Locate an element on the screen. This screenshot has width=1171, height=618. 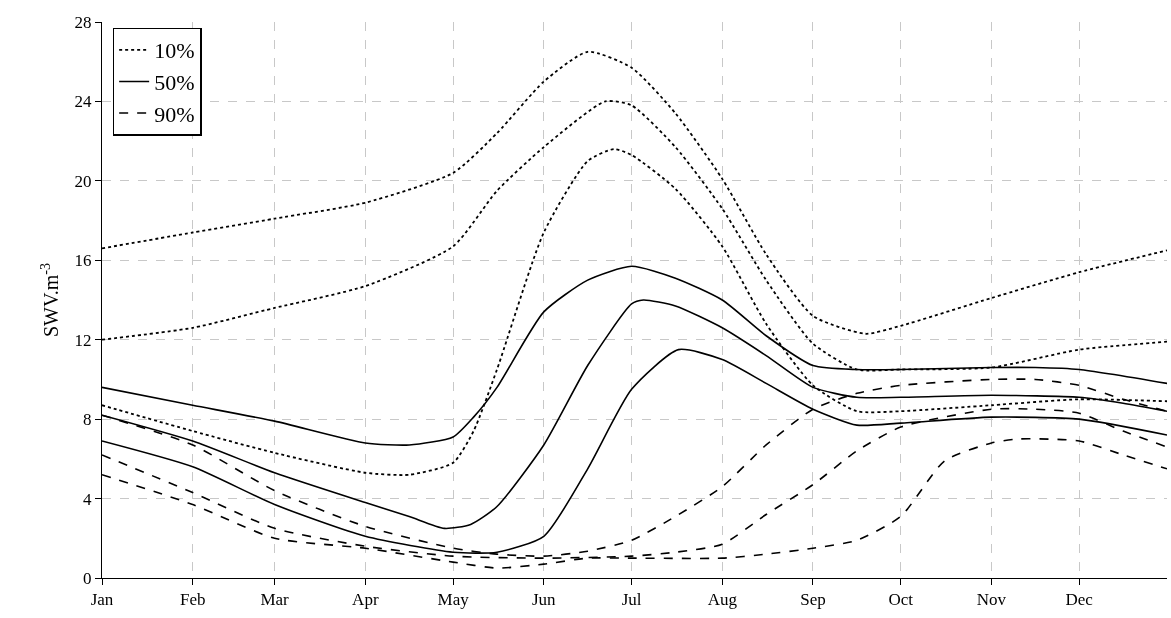
x-tick-label: May is located at coordinates (453, 600).